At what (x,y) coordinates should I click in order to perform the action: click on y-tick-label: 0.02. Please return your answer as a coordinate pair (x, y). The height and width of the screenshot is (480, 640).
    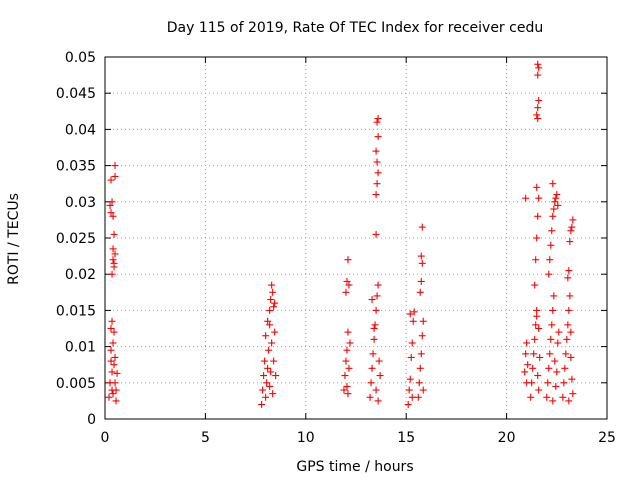
    Looking at the image, I should click on (80, 275).